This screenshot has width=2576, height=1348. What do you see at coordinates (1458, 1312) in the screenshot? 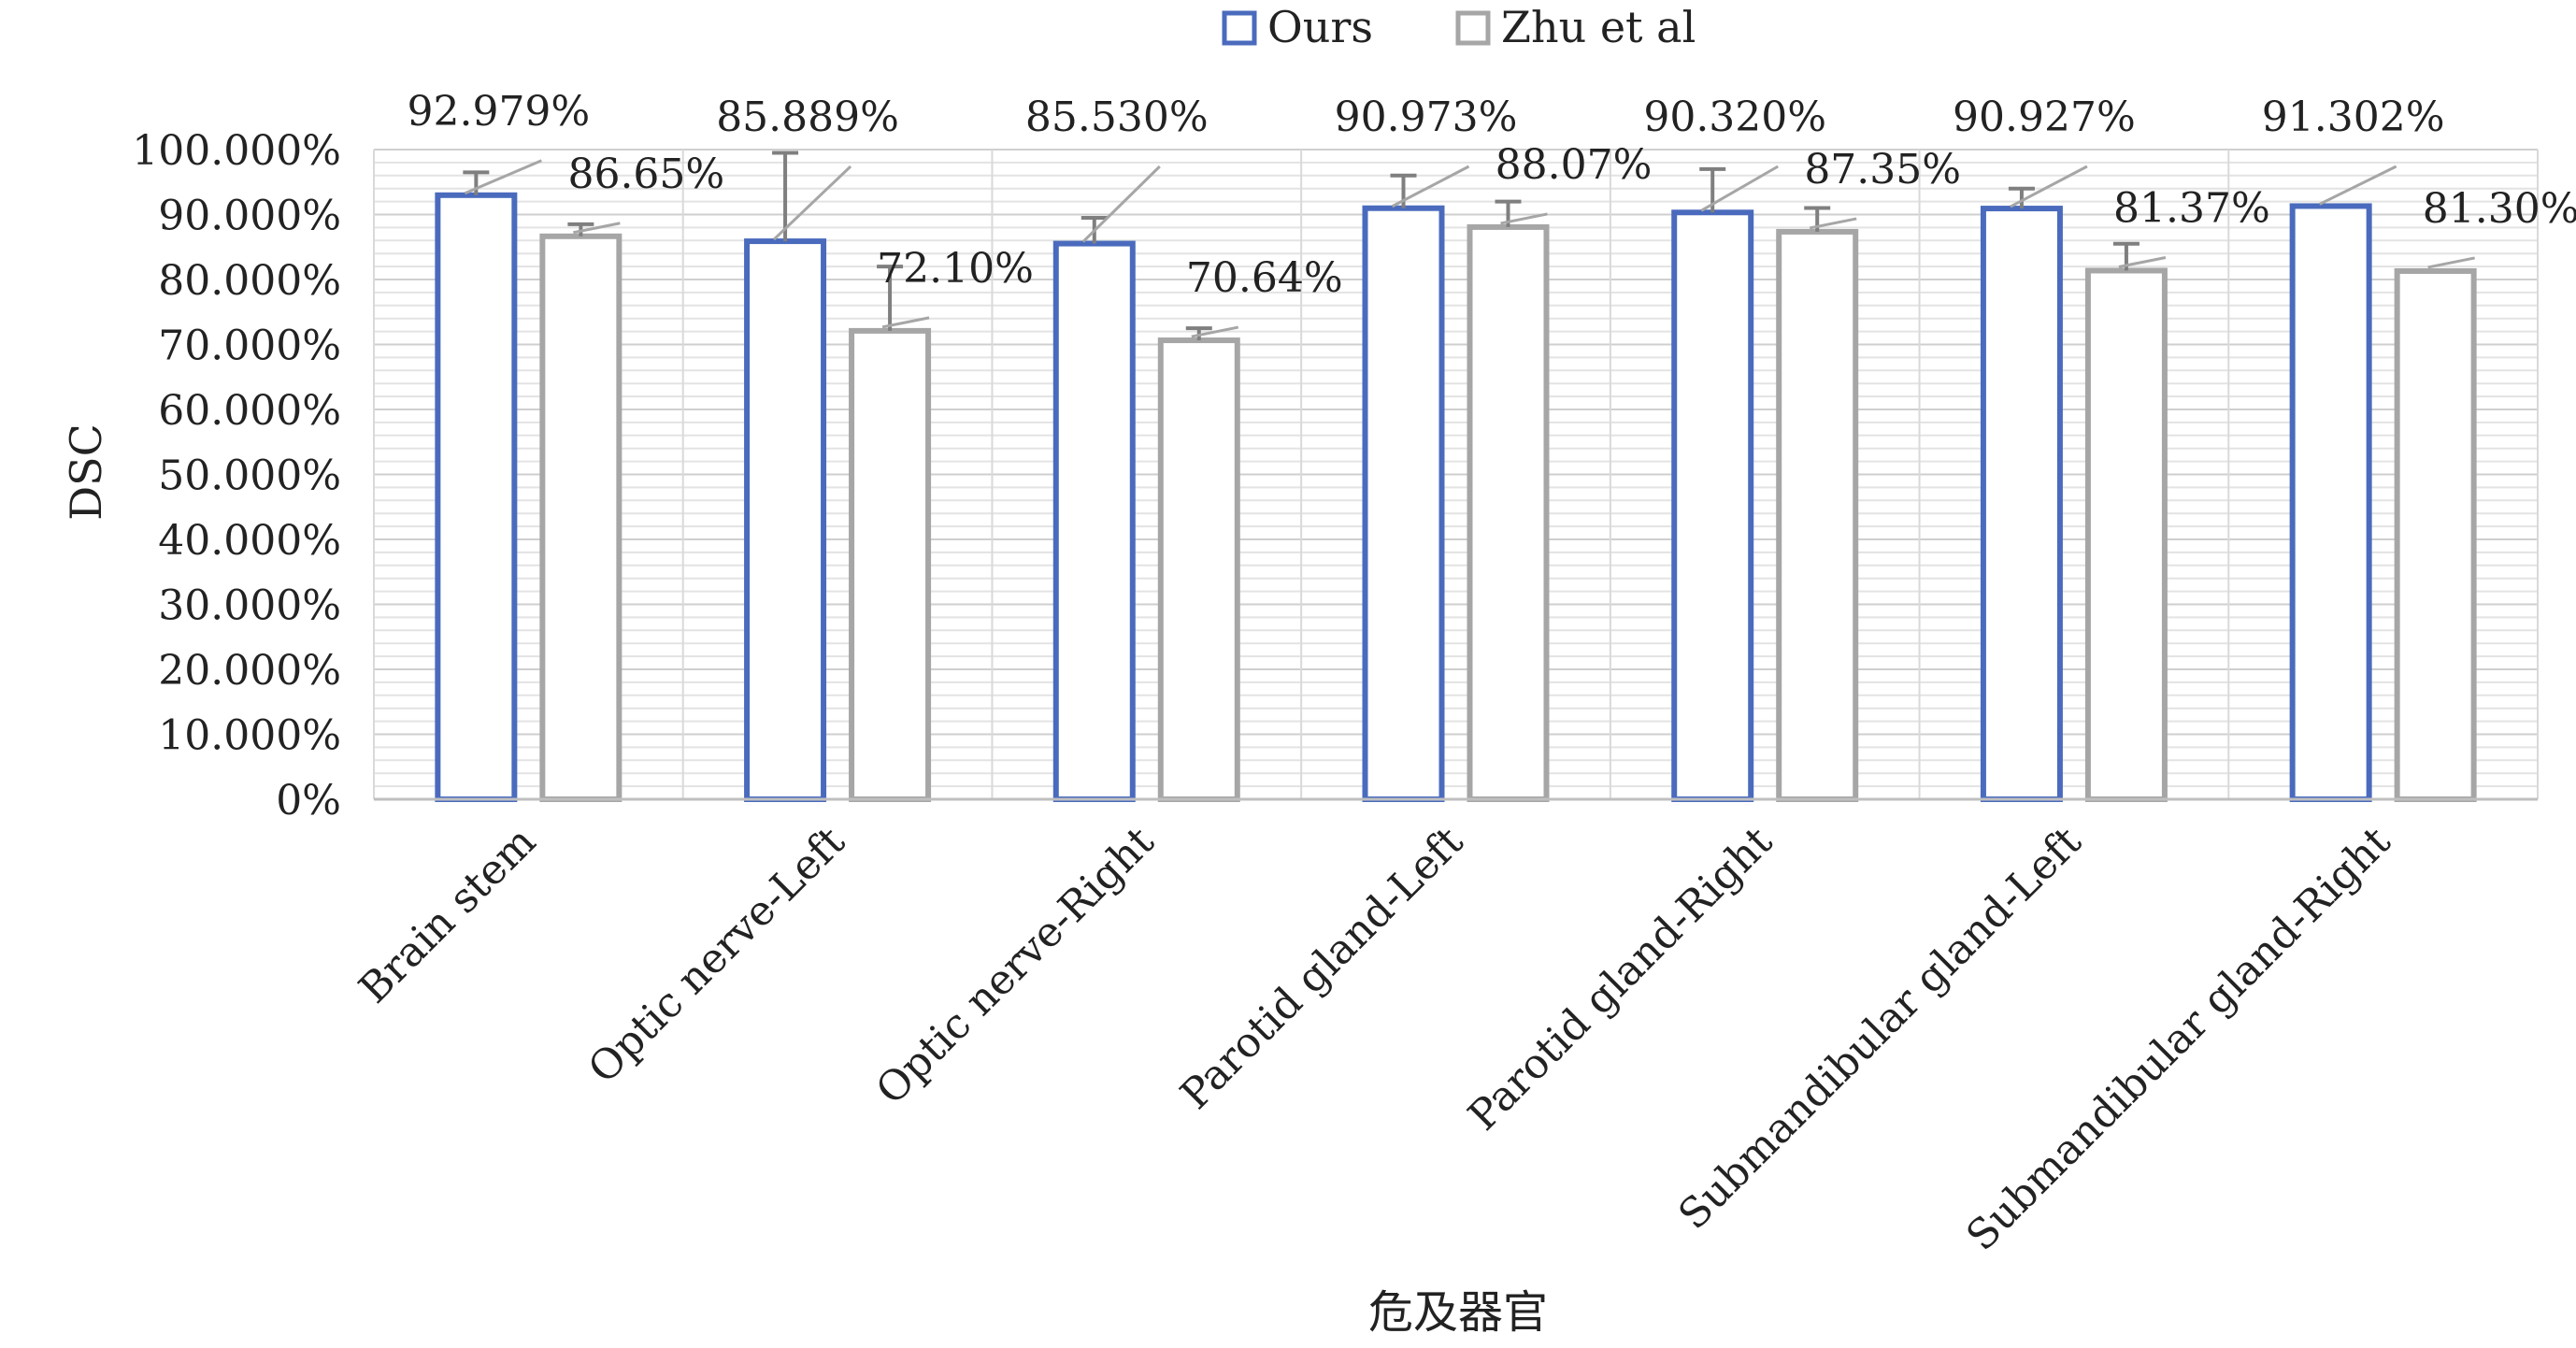
I see `x-axis-title: 危及器官` at bounding box center [1458, 1312].